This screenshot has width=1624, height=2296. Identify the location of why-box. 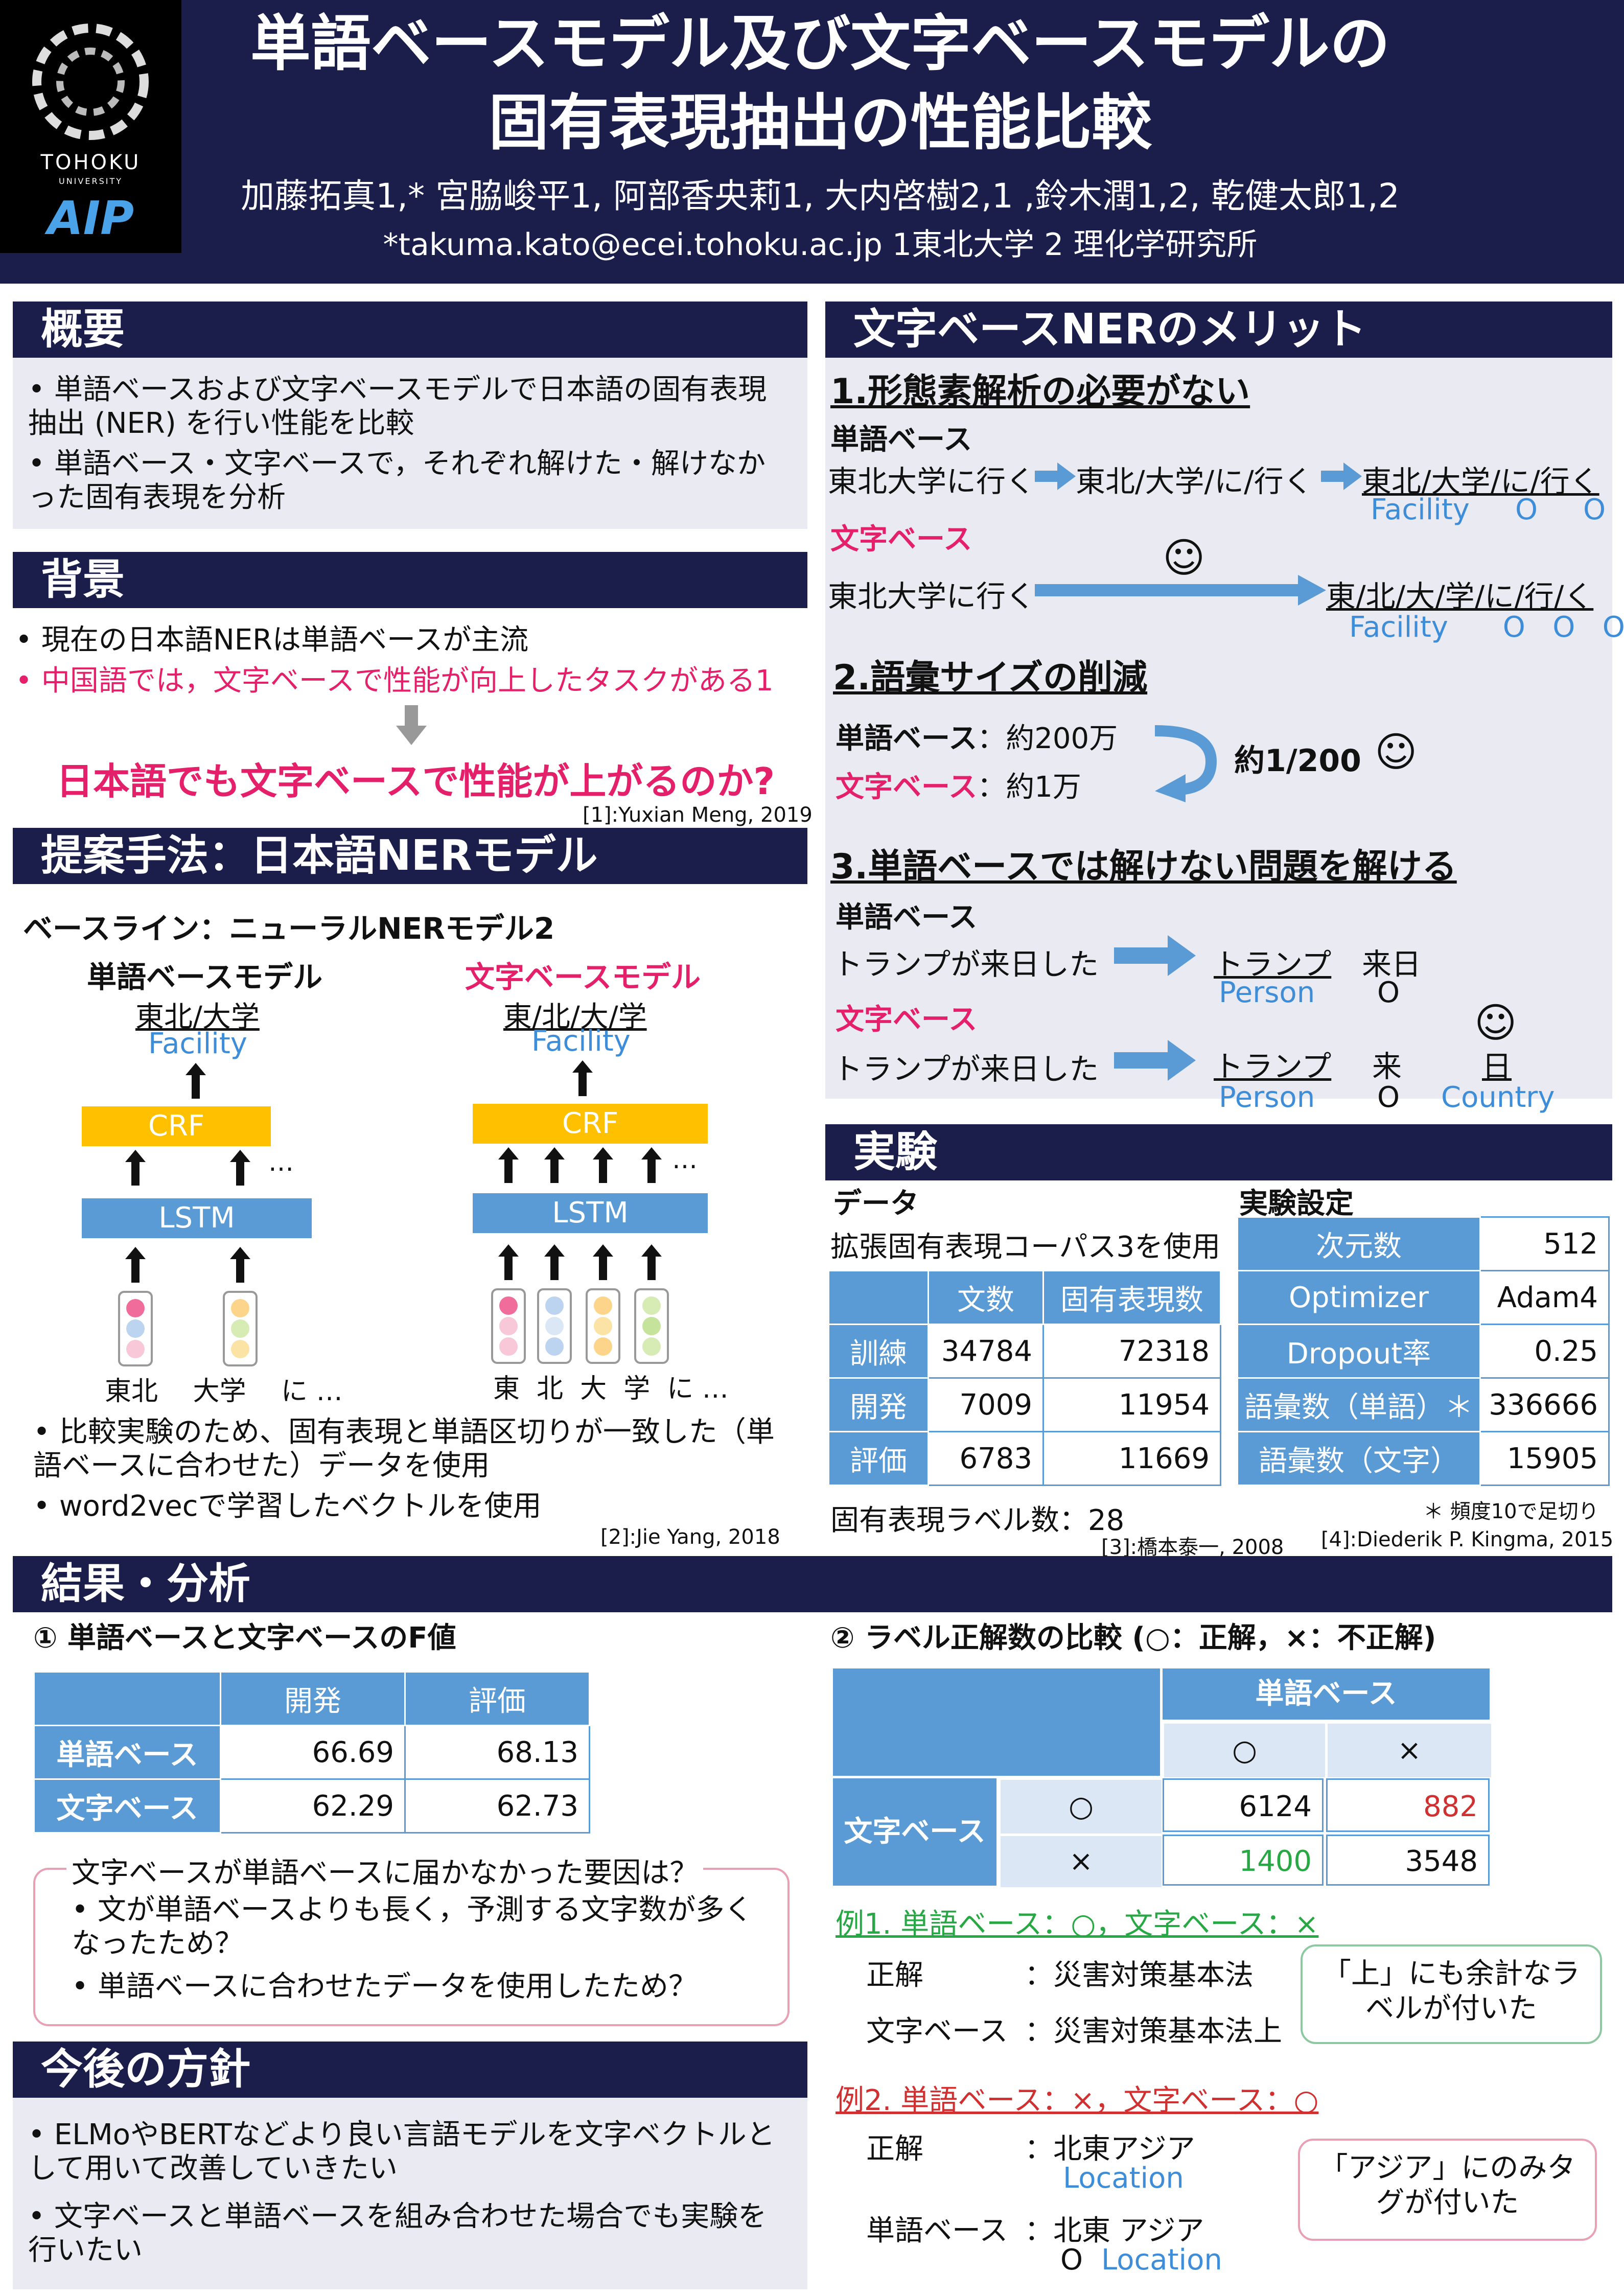
(411, 1947).